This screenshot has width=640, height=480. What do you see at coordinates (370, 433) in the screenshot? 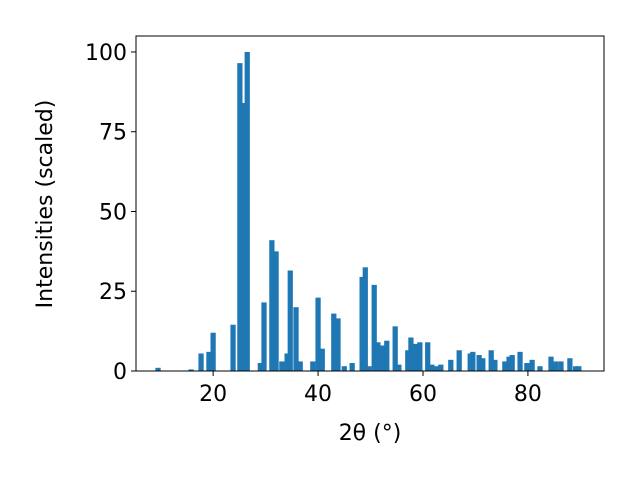
I see `x-axis-label: 2θ (°)` at bounding box center [370, 433].